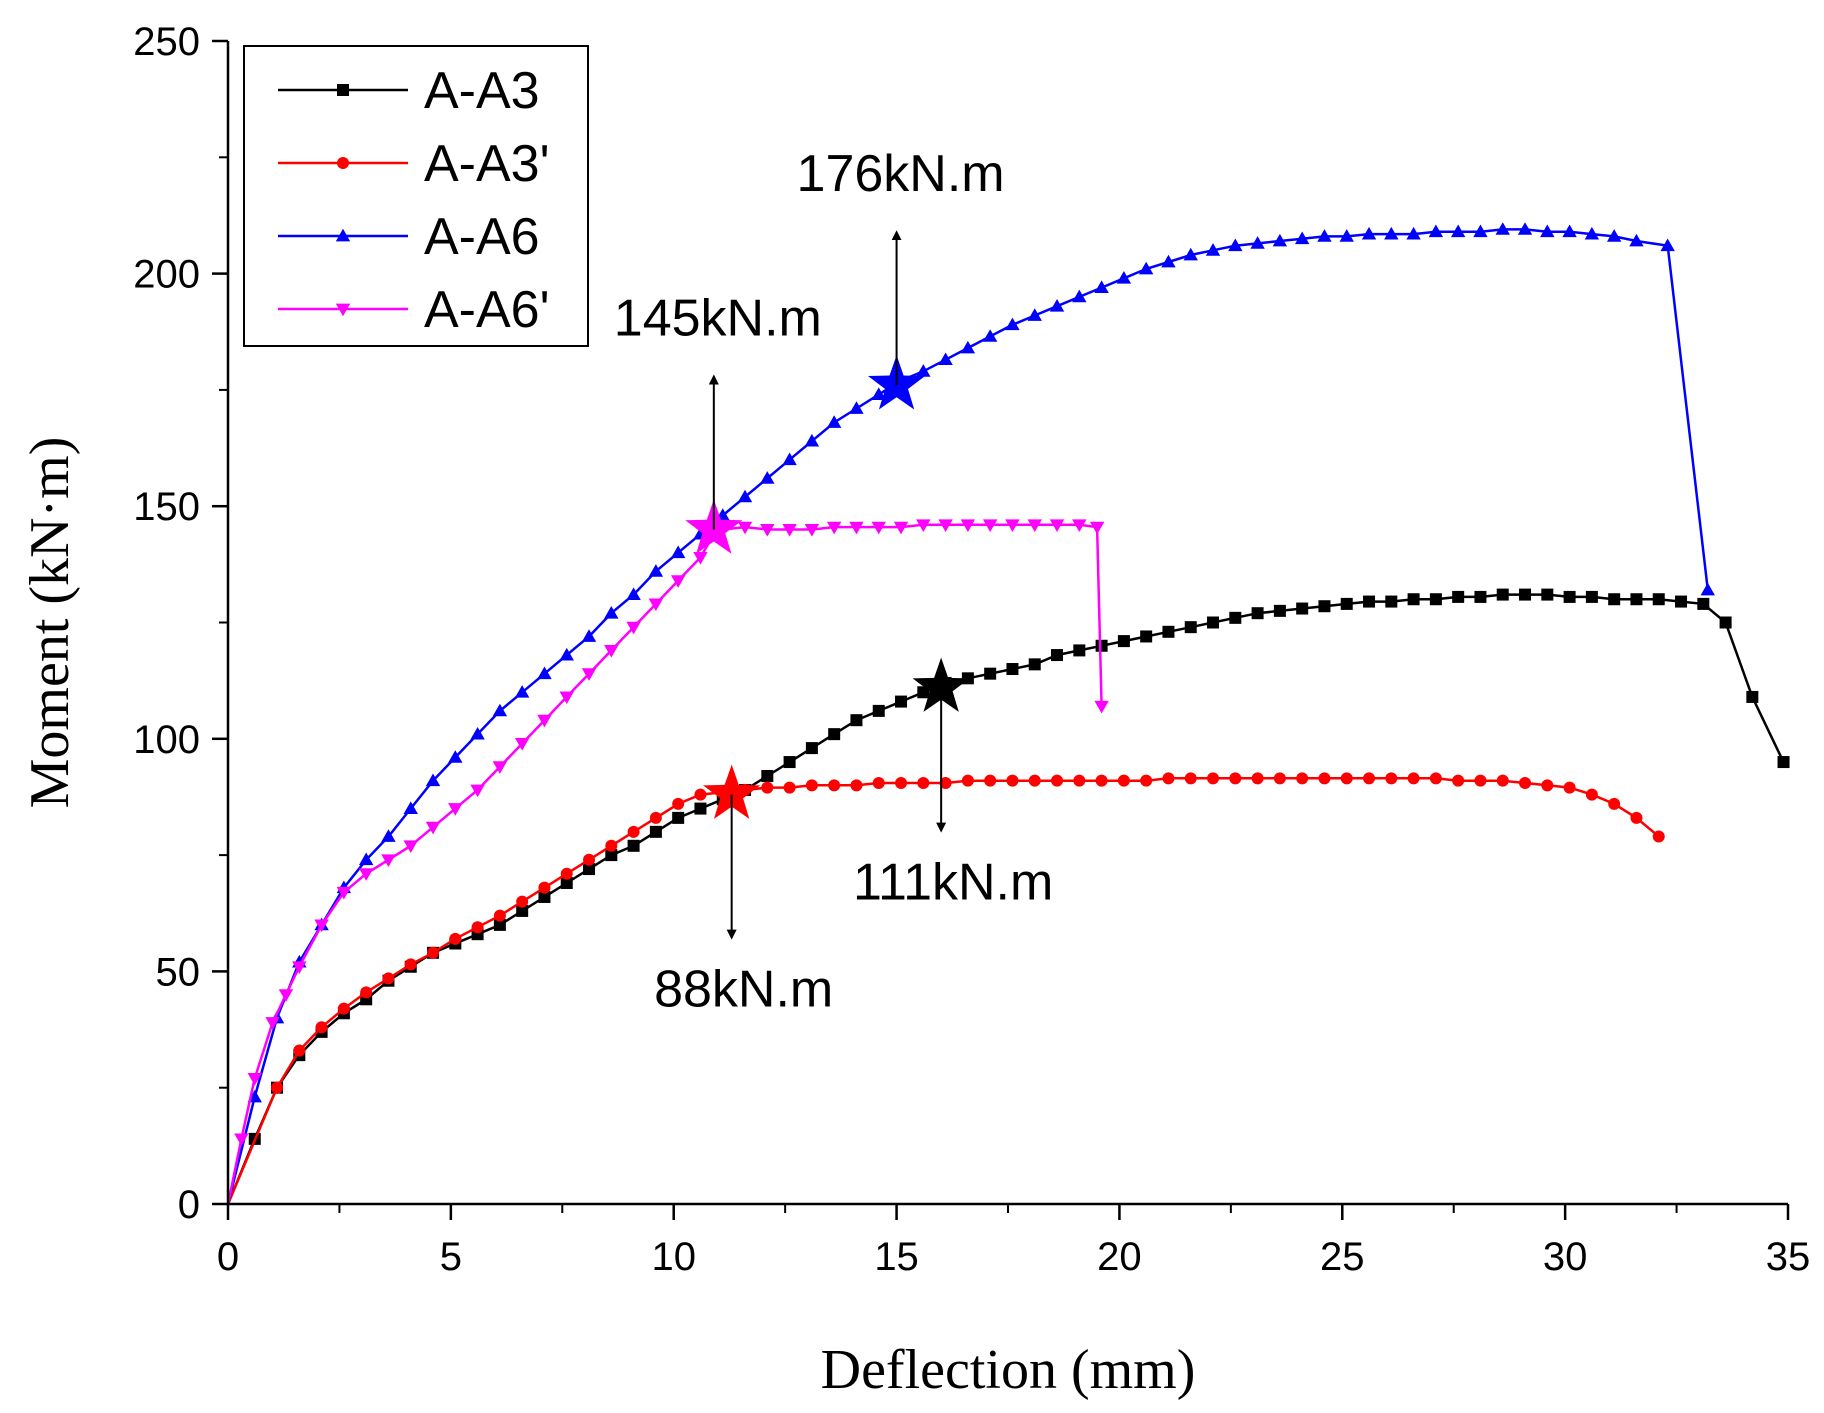 The height and width of the screenshot is (1413, 1824). Describe the element at coordinates (166, 507) in the screenshot. I see `y-tick-label: 150` at that location.